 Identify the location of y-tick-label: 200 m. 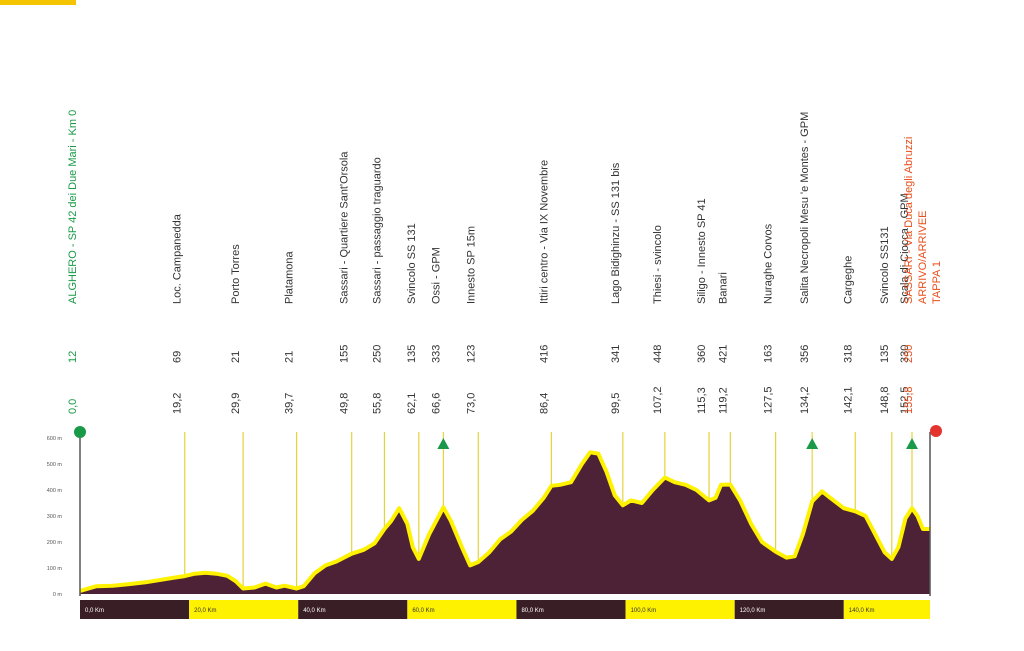
(55, 543).